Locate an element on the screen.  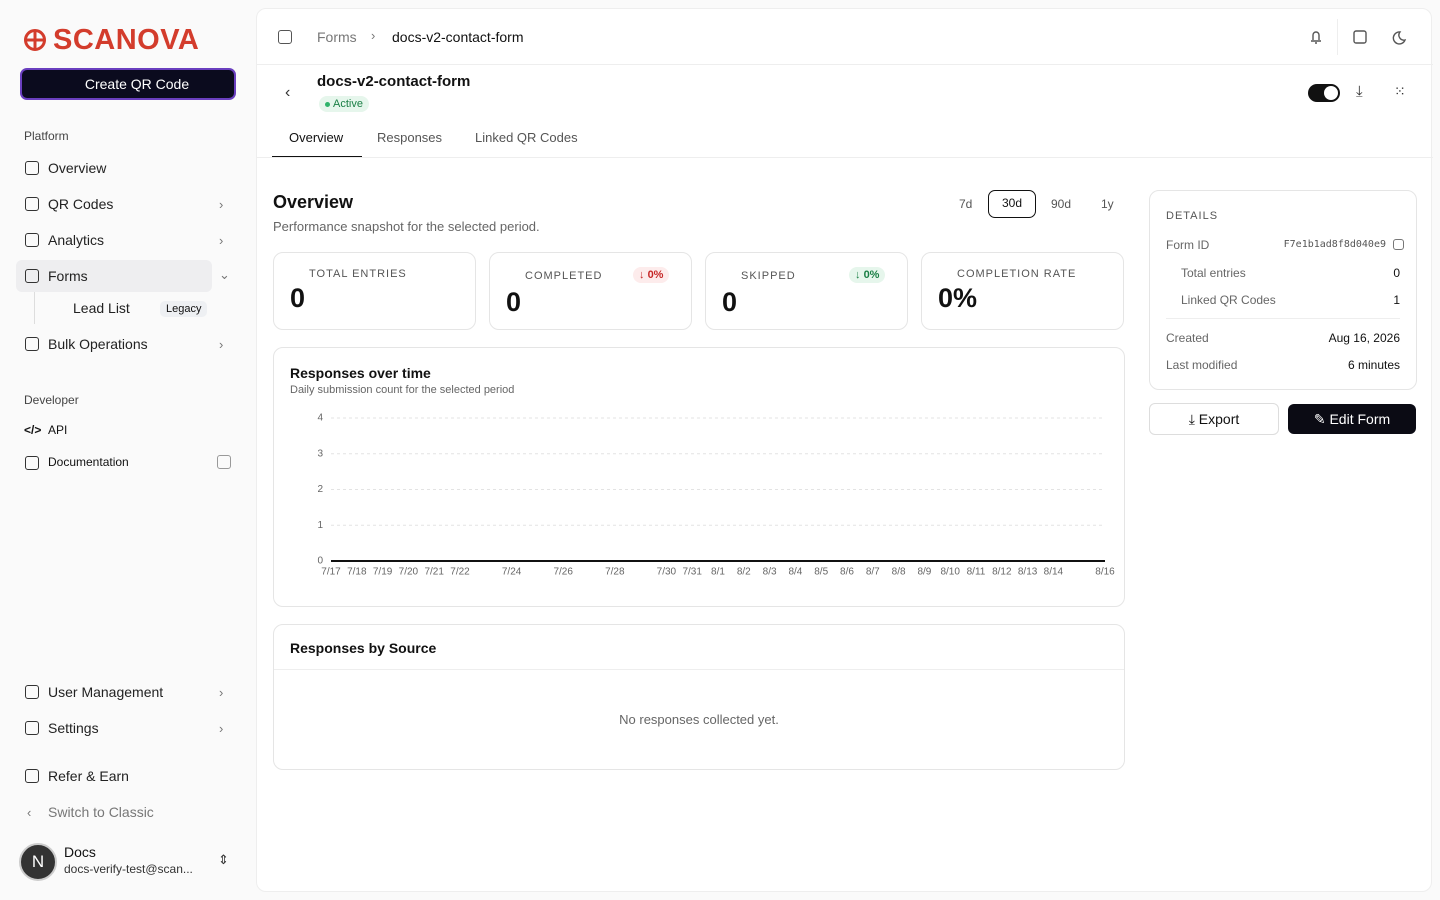
nav-item: Refer & Earn is located at coordinates (88, 776).